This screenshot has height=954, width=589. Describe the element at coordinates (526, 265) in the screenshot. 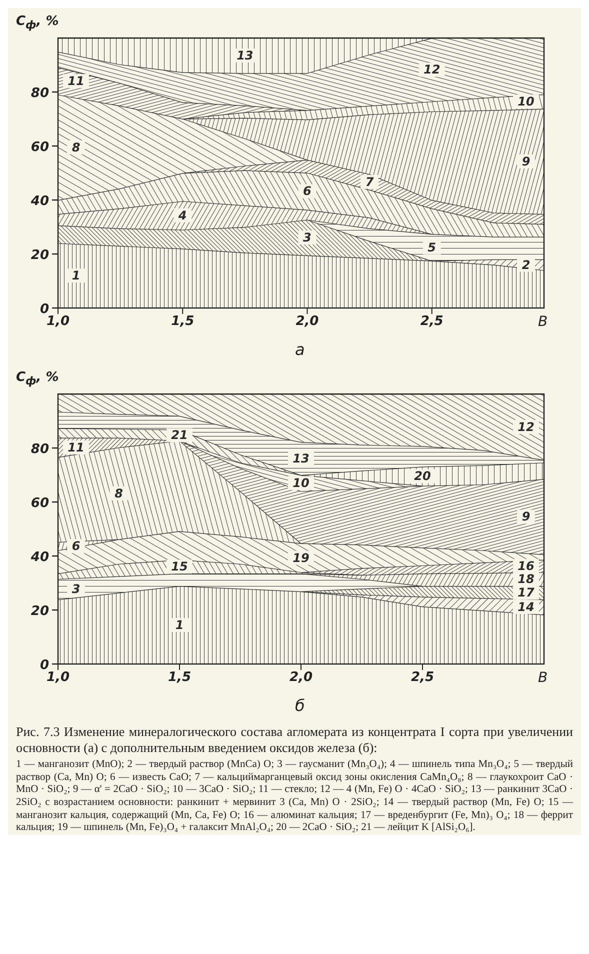

I see `series-label: 2` at that location.